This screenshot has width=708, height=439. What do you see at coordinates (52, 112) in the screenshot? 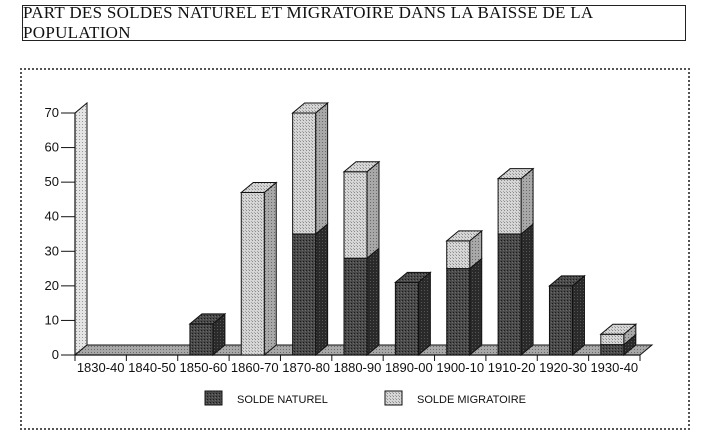
I see `y-tick-label: 70` at bounding box center [52, 112].